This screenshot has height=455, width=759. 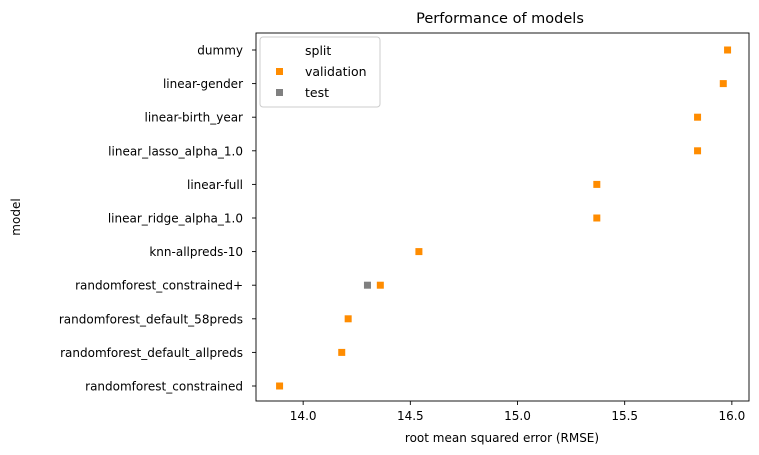 What do you see at coordinates (215, 185) in the screenshot?
I see `y-tick-label: linear-full` at bounding box center [215, 185].